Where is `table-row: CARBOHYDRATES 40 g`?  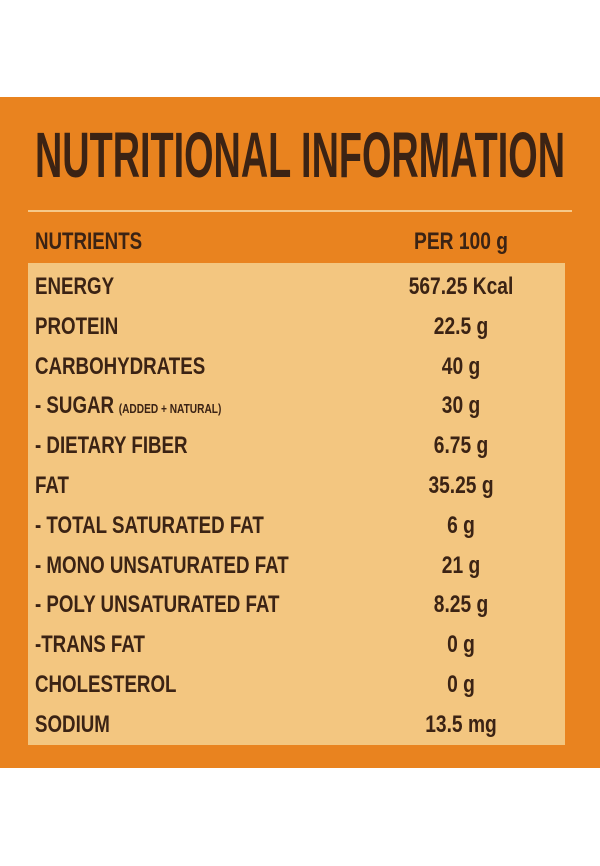
table-row: CARBOHYDRATES 40 g is located at coordinates (296, 367).